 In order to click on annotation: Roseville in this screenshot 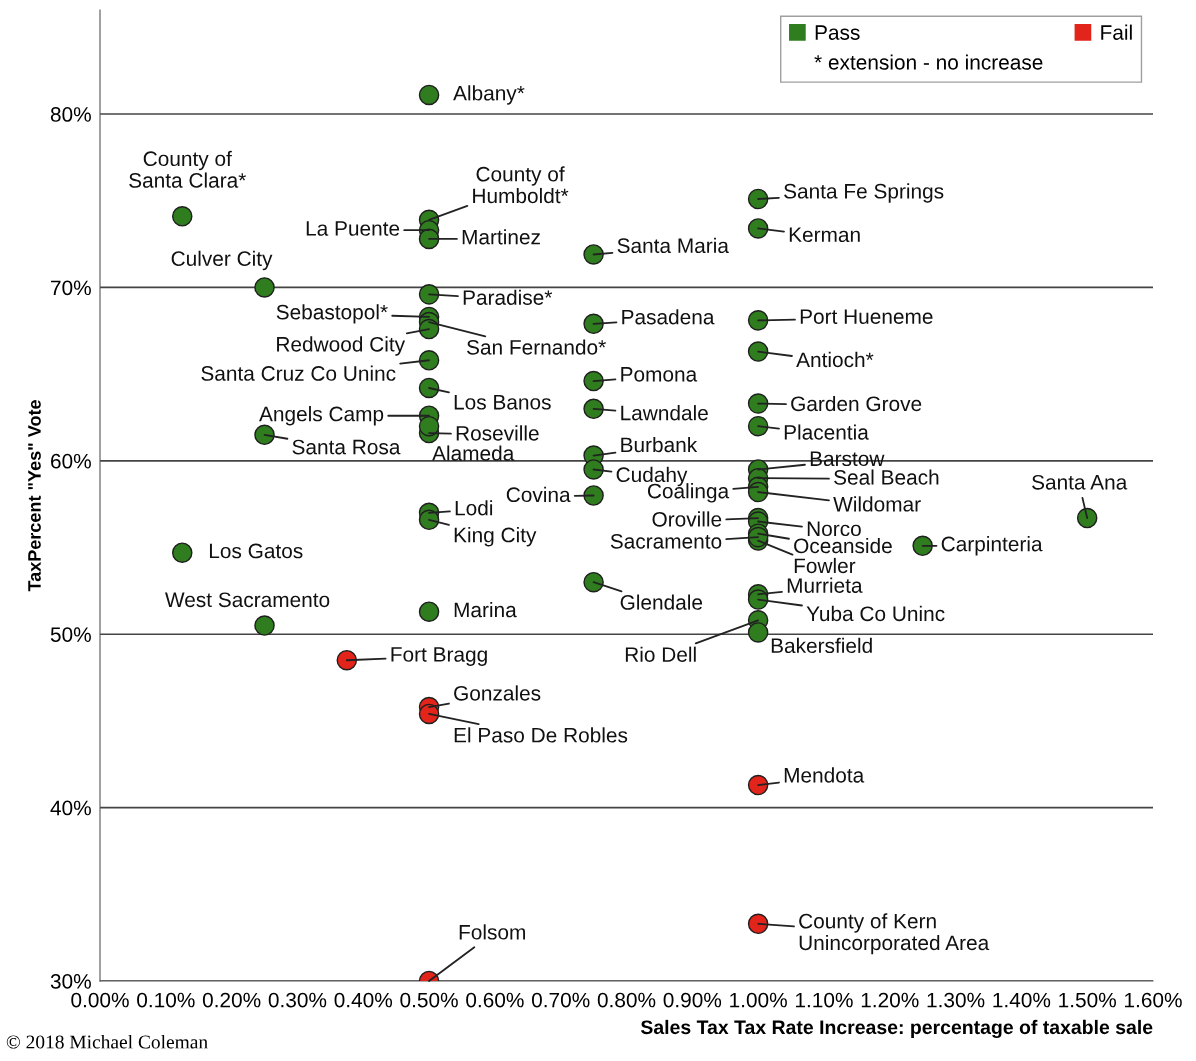, I will do `click(497, 433)`.